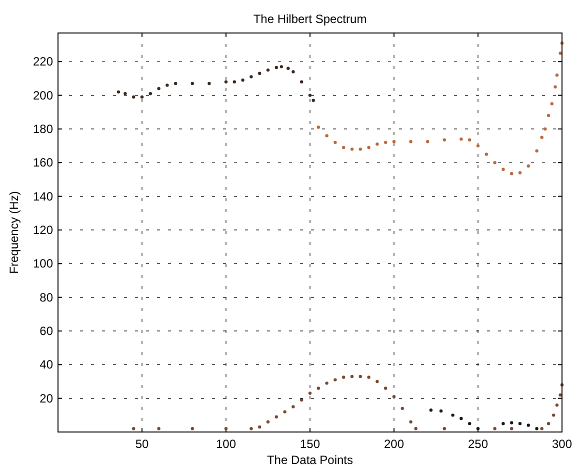 The image size is (576, 472). I want to click on y-tick-label: 160, so click(43, 163).